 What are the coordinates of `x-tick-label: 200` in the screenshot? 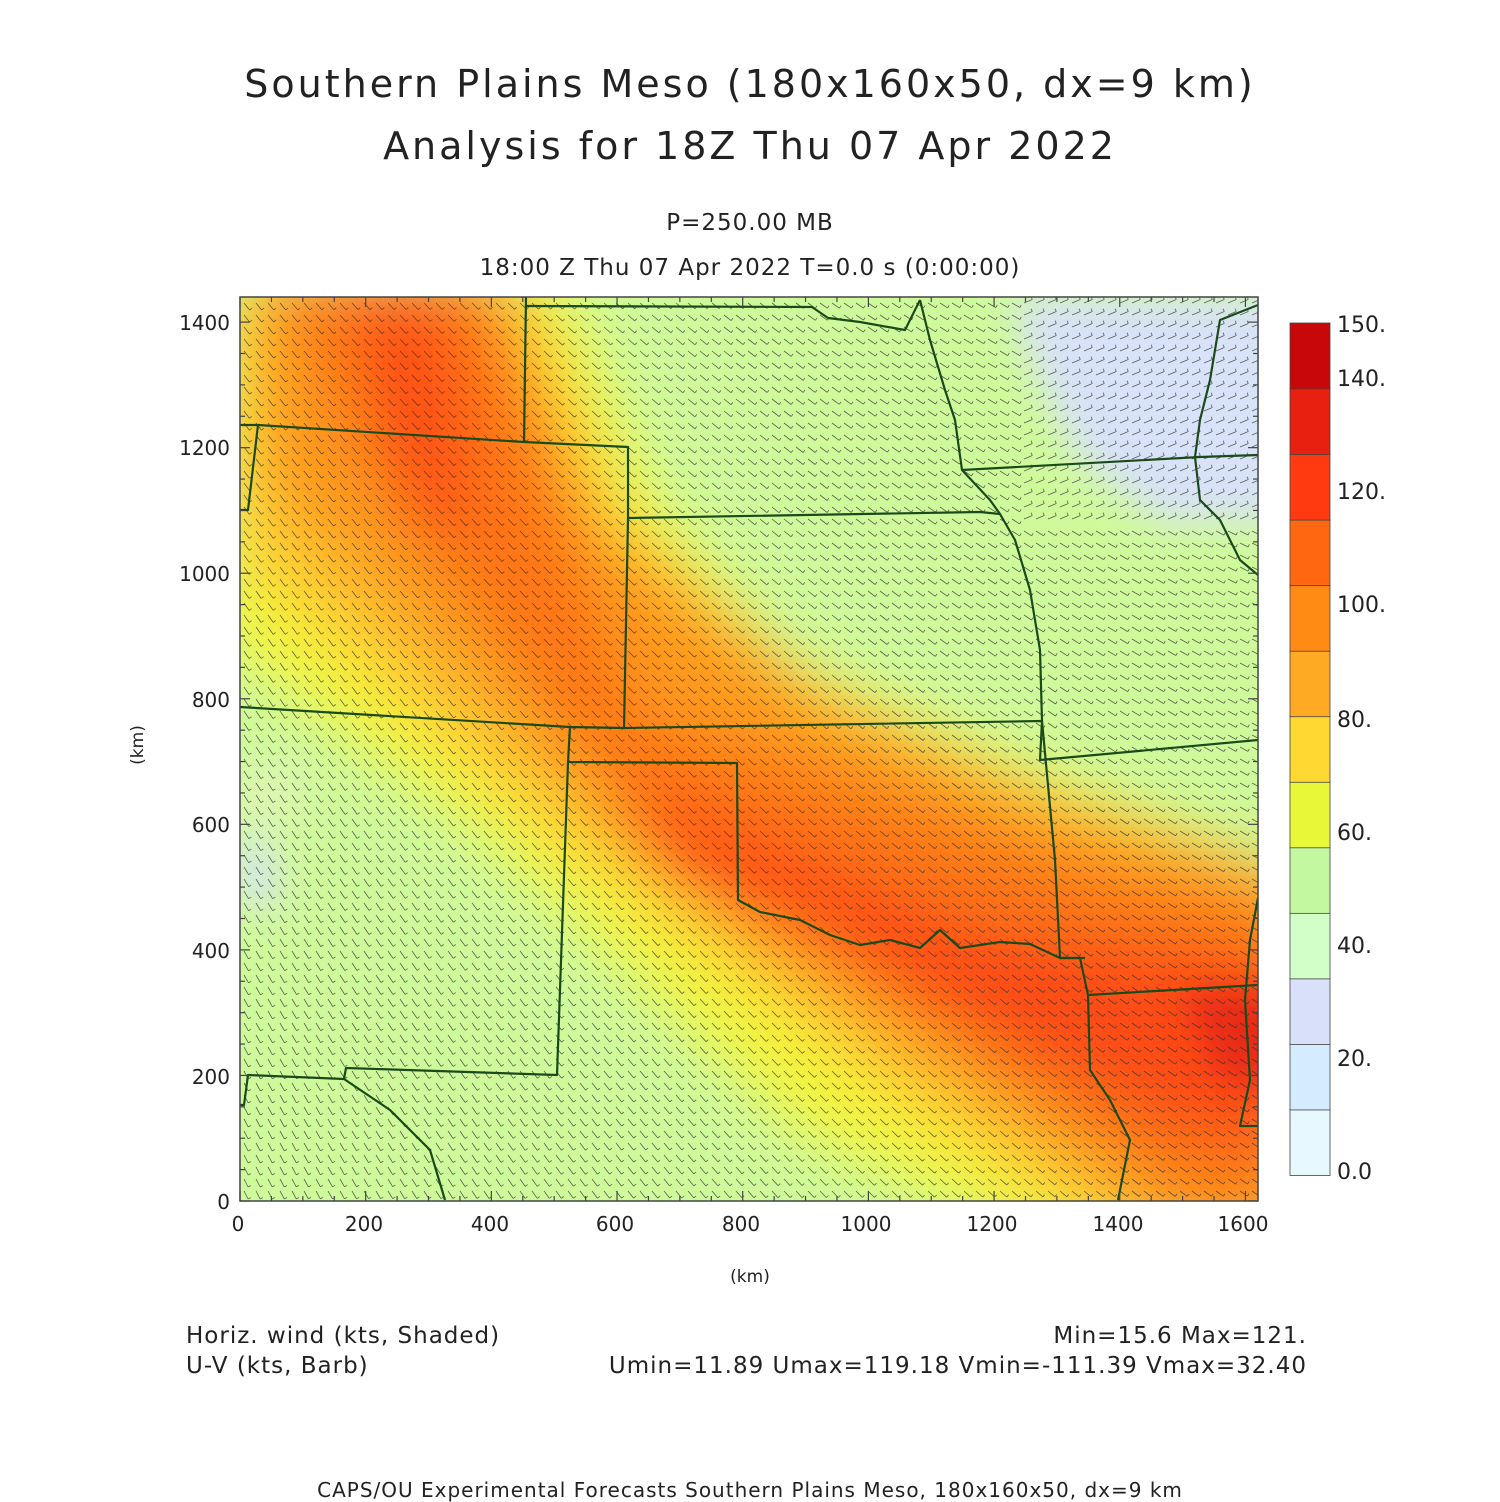 It's located at (364, 1224).